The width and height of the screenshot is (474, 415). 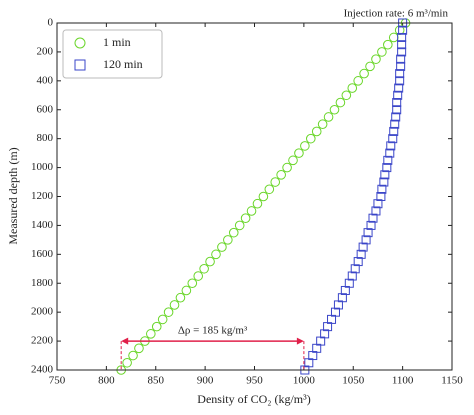 I want to click on y-tick-label: 2200, so click(x=42, y=341).